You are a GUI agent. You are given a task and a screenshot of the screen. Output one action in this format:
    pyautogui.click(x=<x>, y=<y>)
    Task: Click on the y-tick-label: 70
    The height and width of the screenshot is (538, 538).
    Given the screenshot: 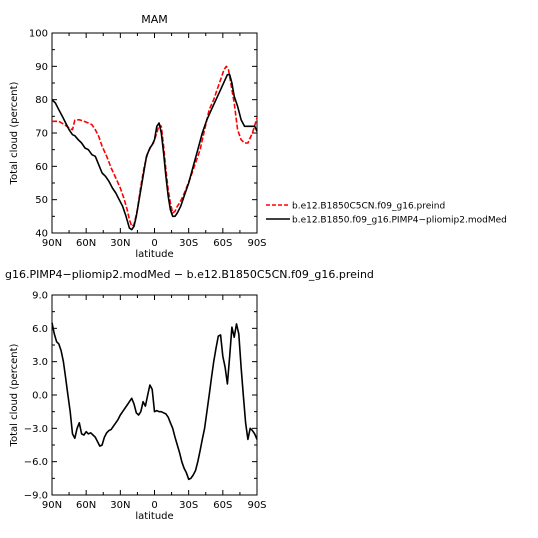 What is the action you would take?
    pyautogui.click(x=41, y=134)
    